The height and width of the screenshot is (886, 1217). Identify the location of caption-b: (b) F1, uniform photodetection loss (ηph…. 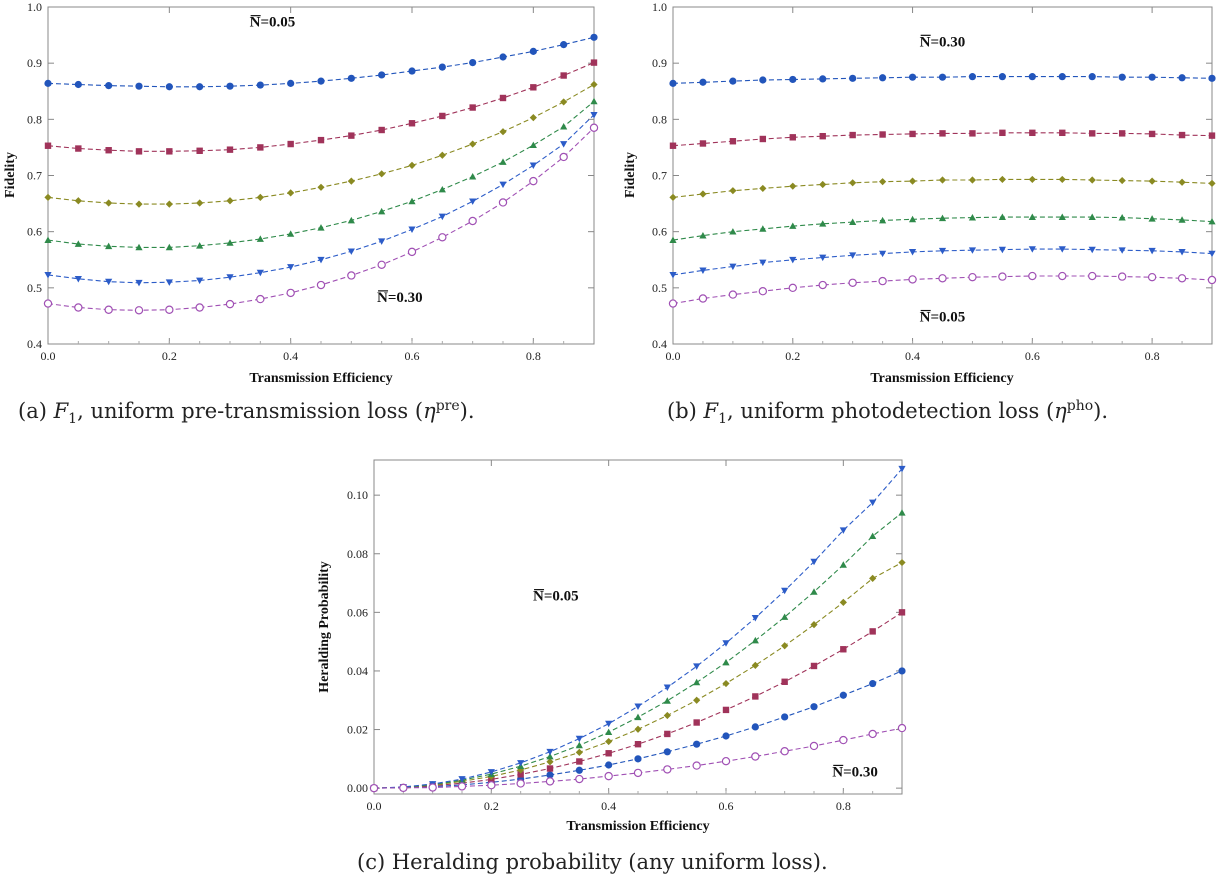
(888, 413).